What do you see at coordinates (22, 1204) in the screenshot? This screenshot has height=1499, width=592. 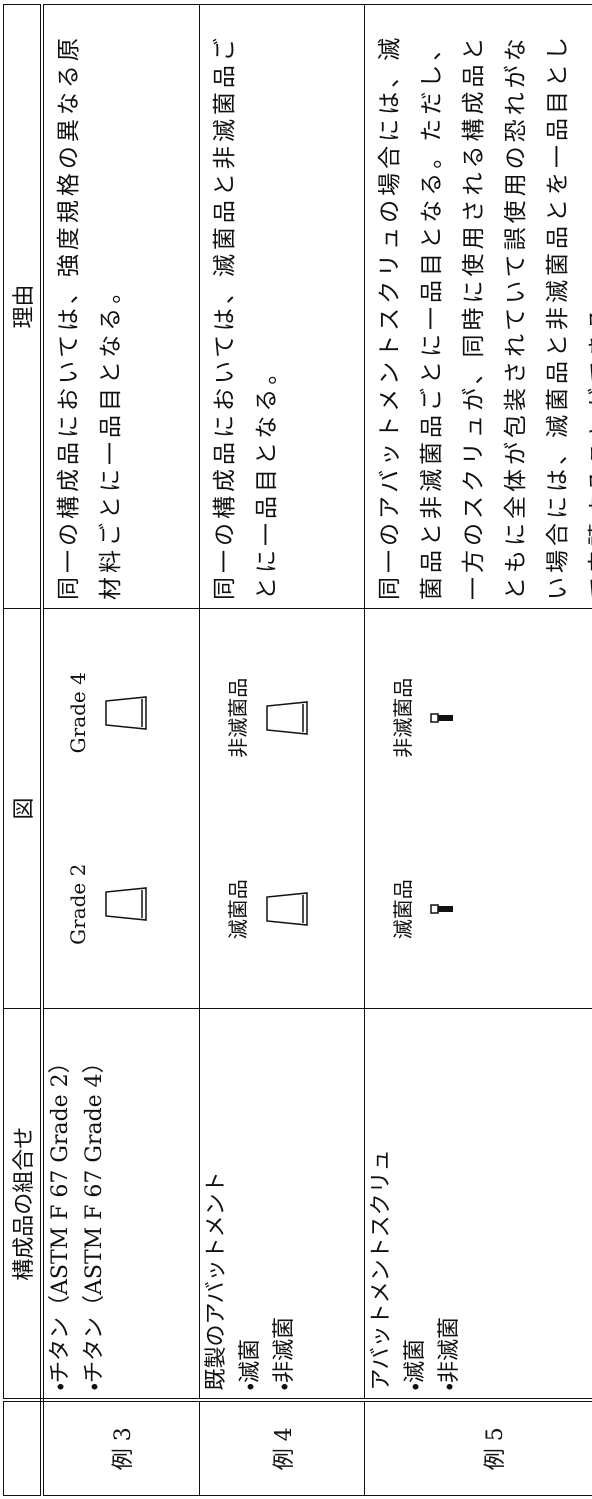 I see `header-cell: 構成品の組合せ` at bounding box center [22, 1204].